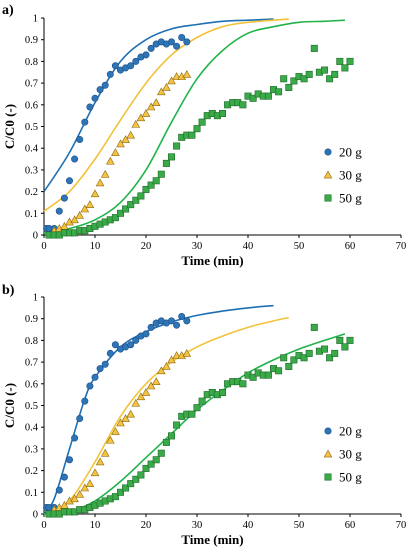 This screenshot has height=550, width=411. I want to click on legend-label: 30 g, so click(350, 175).